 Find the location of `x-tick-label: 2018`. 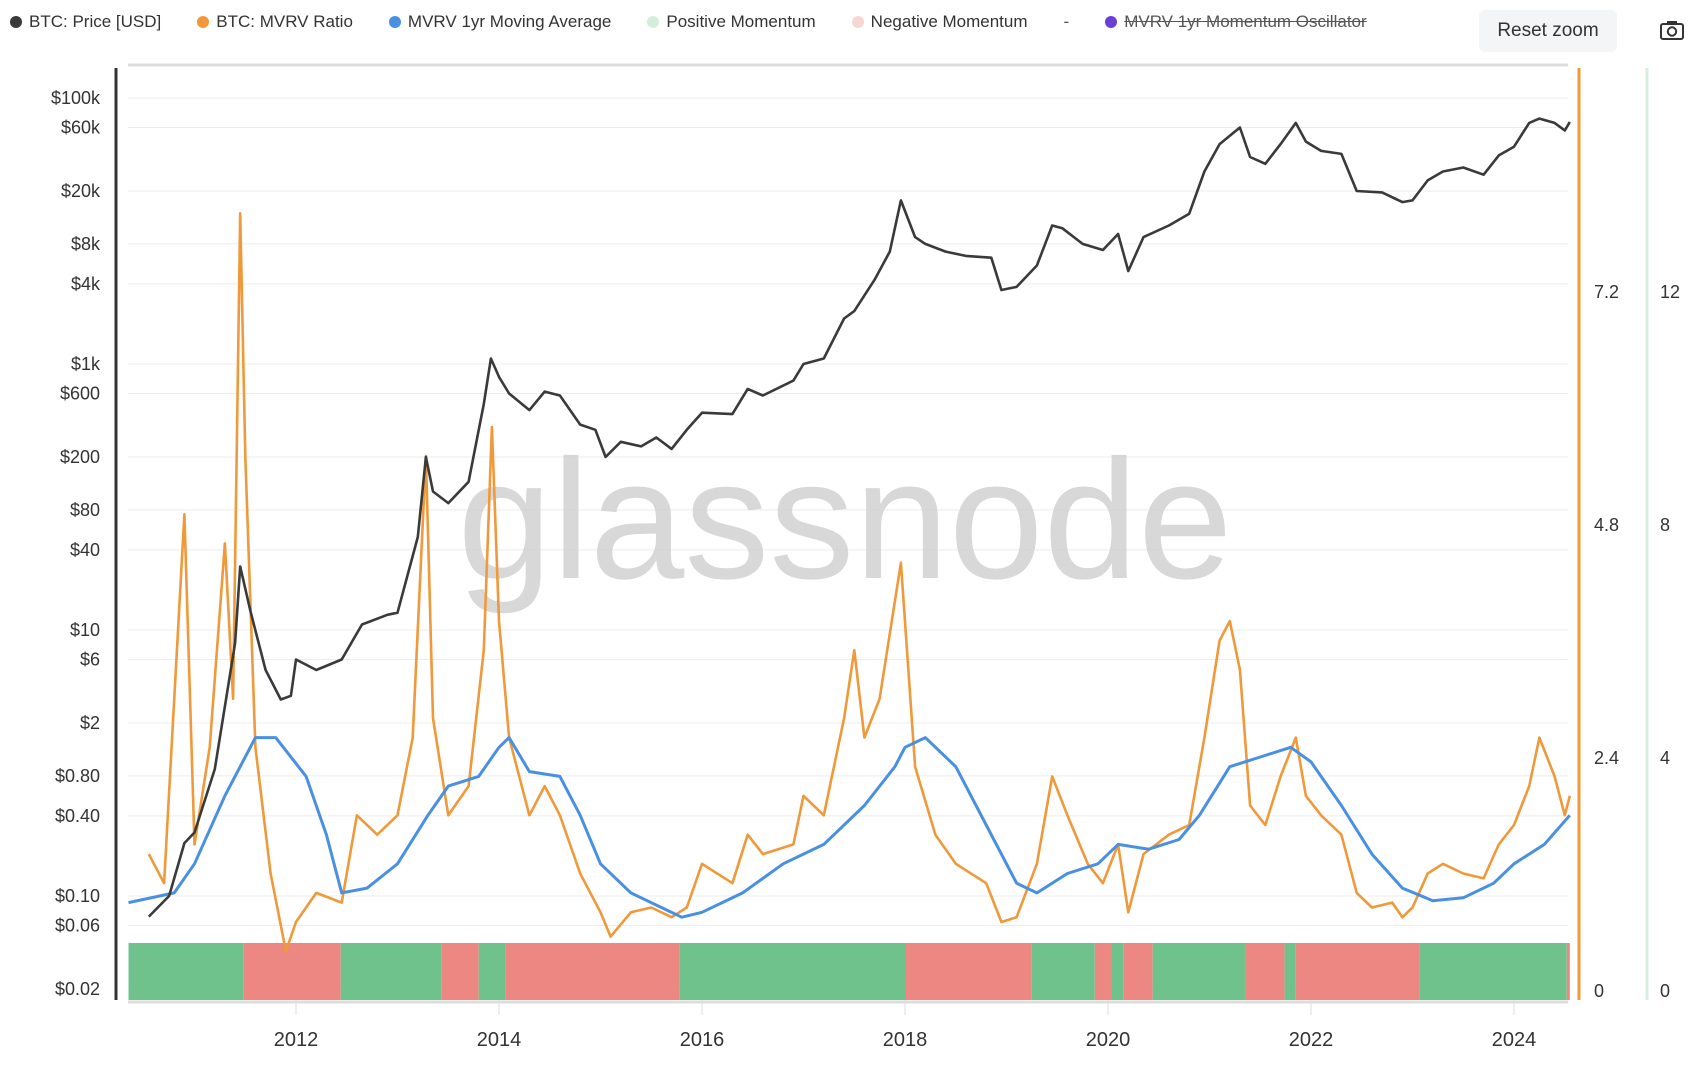

x-tick-label: 2018 is located at coordinates (905, 1040).